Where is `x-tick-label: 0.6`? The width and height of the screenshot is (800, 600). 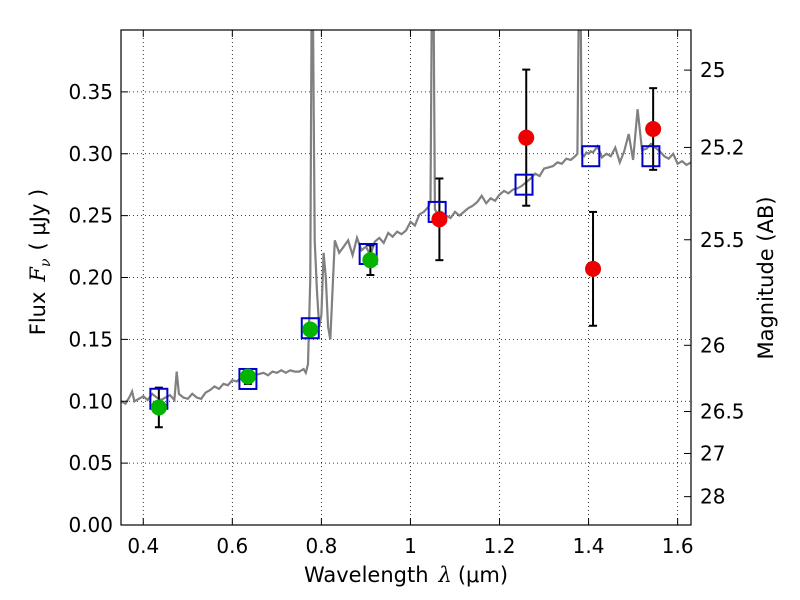 x-tick-label: 0.6 is located at coordinates (232, 546).